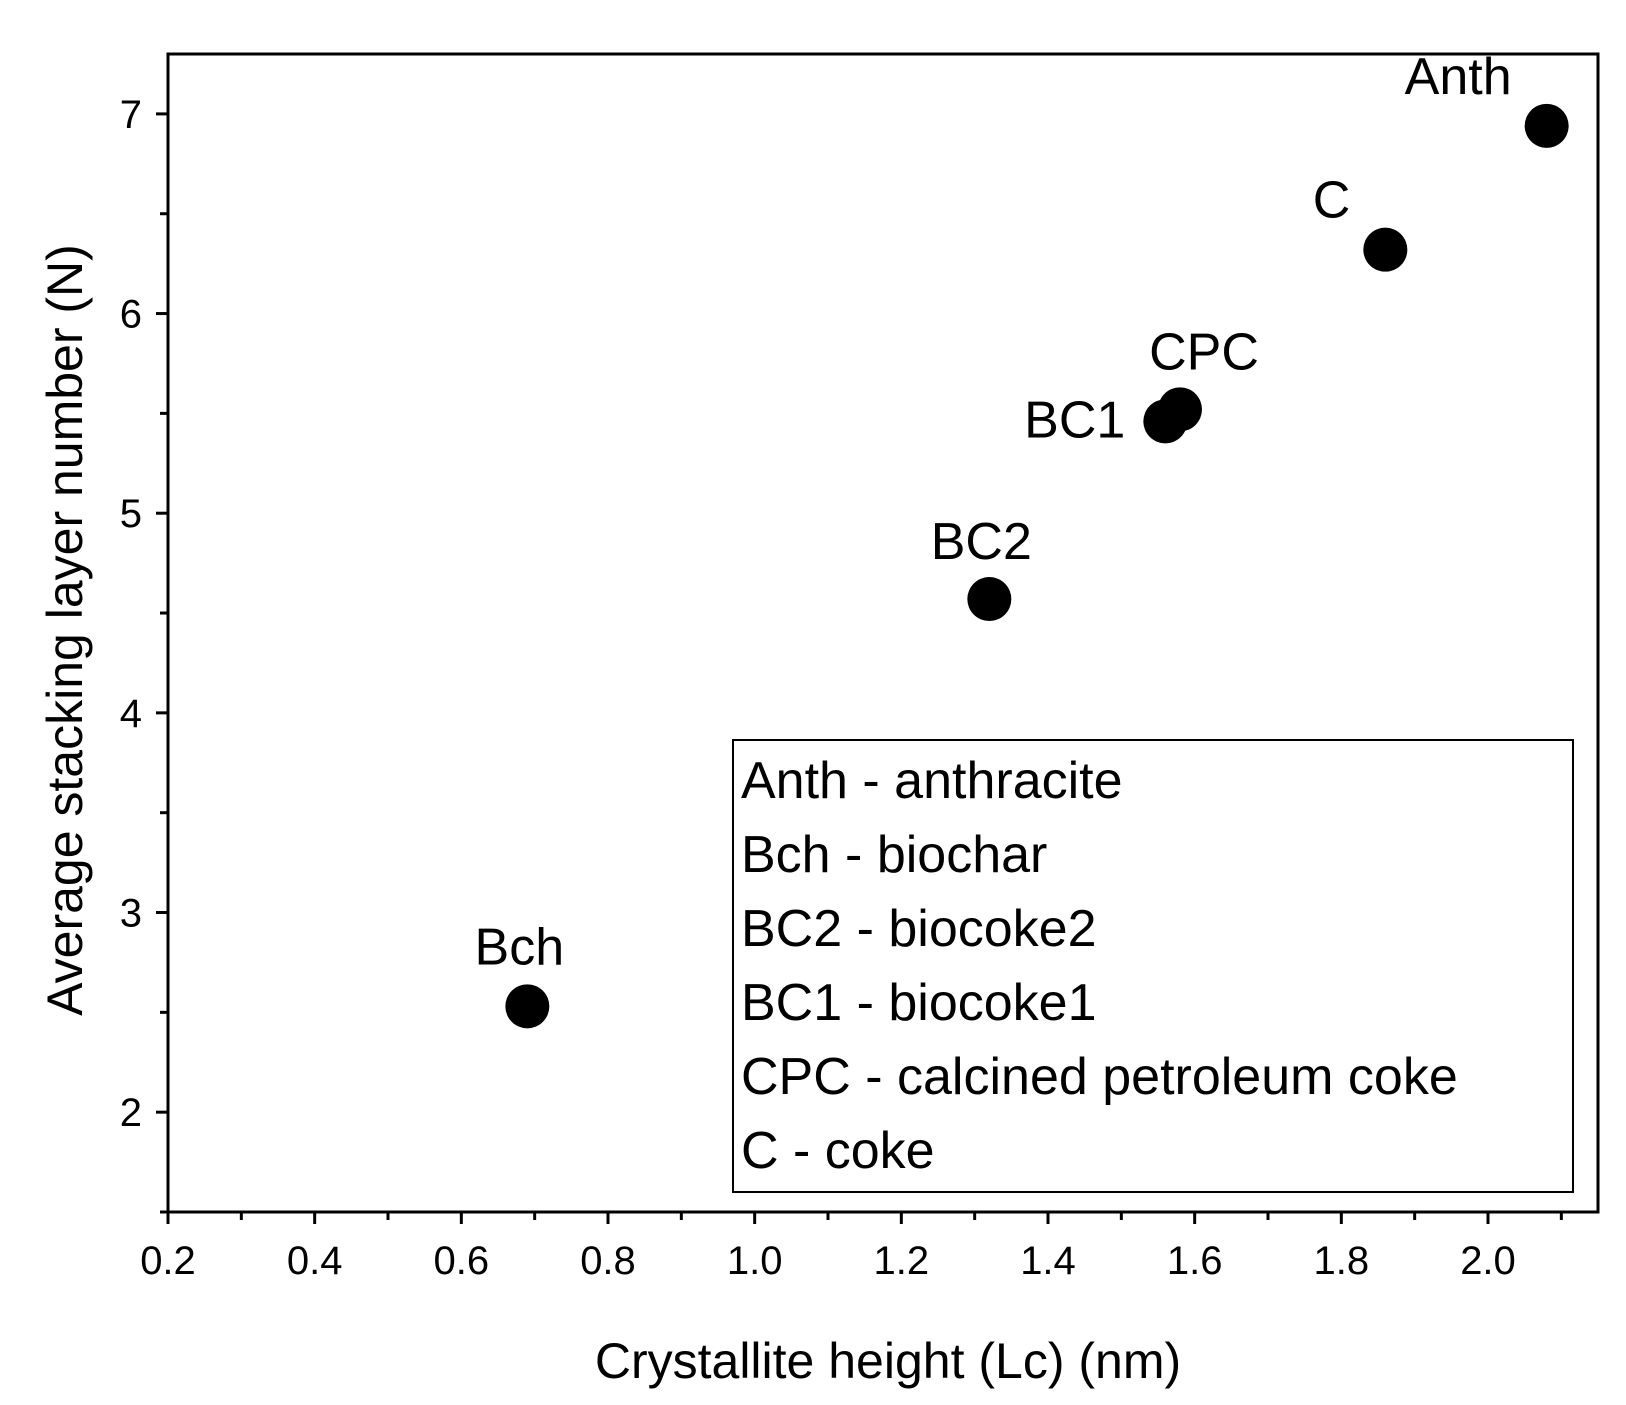 This screenshot has height=1405, width=1626. Describe the element at coordinates (462, 1261) in the screenshot. I see `x-tick-label: 0.6` at that location.